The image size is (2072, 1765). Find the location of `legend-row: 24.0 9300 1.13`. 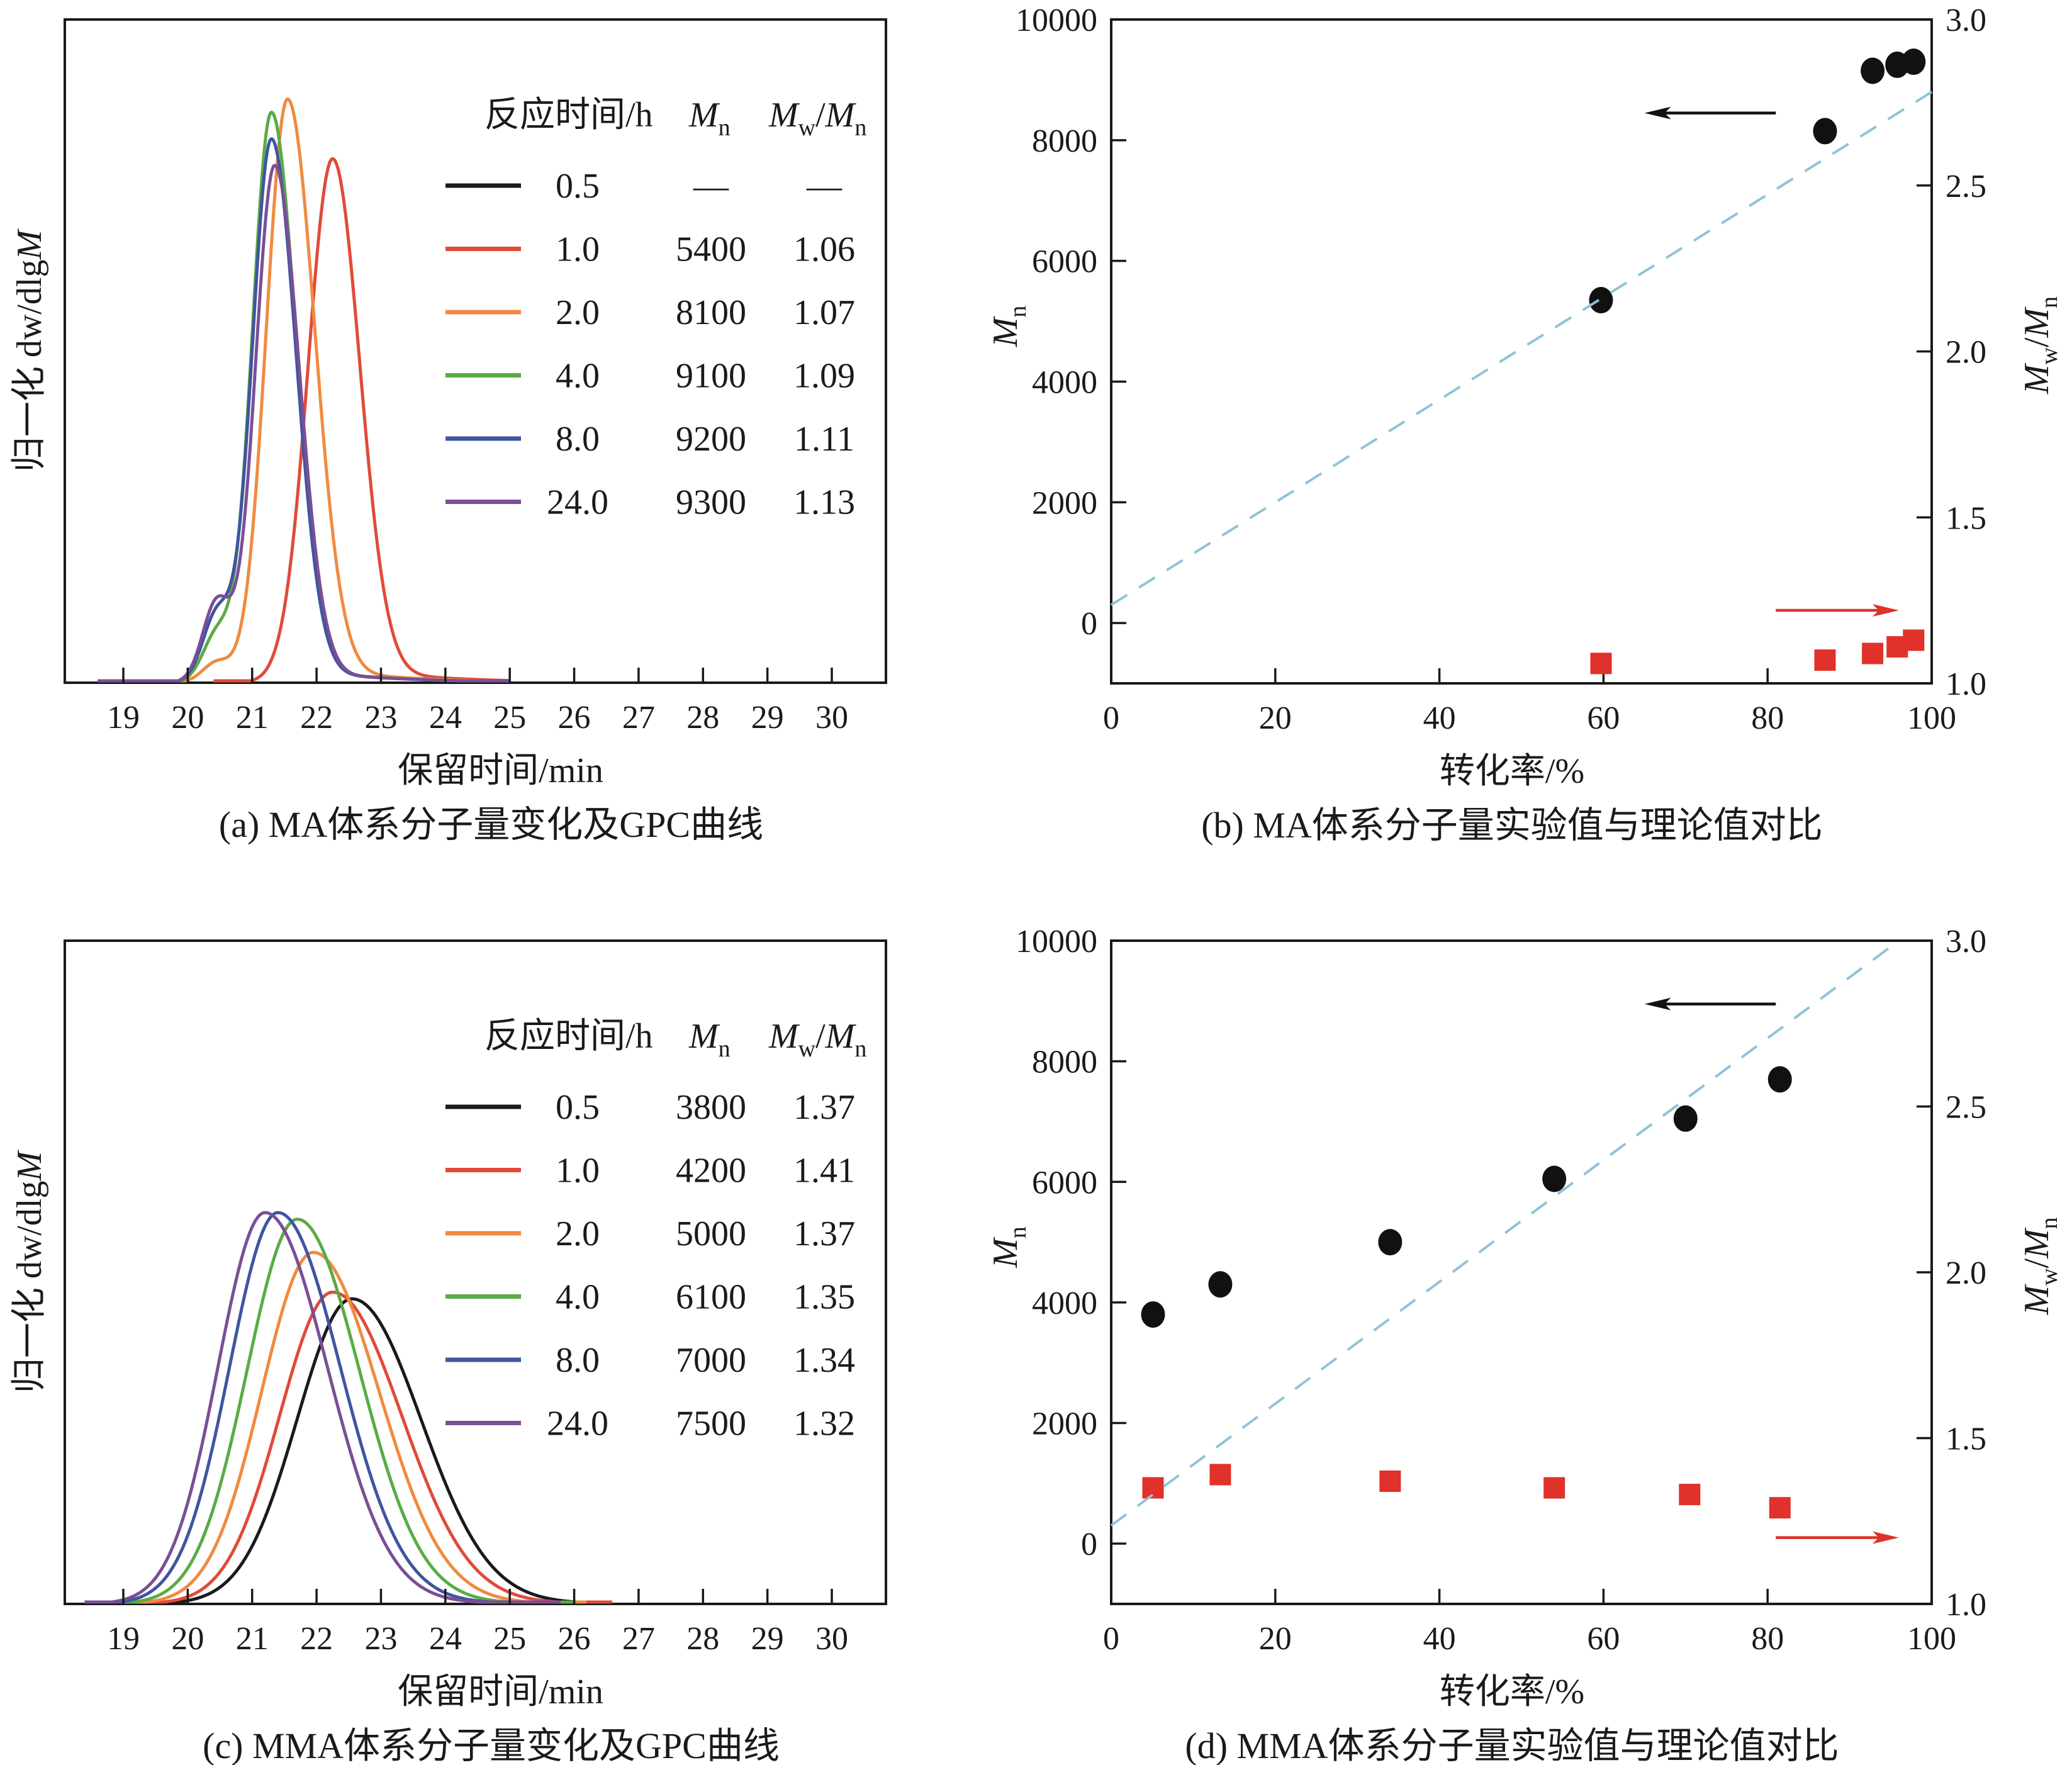

legend-row: 24.0 9300 1.13 is located at coordinates (650, 503).